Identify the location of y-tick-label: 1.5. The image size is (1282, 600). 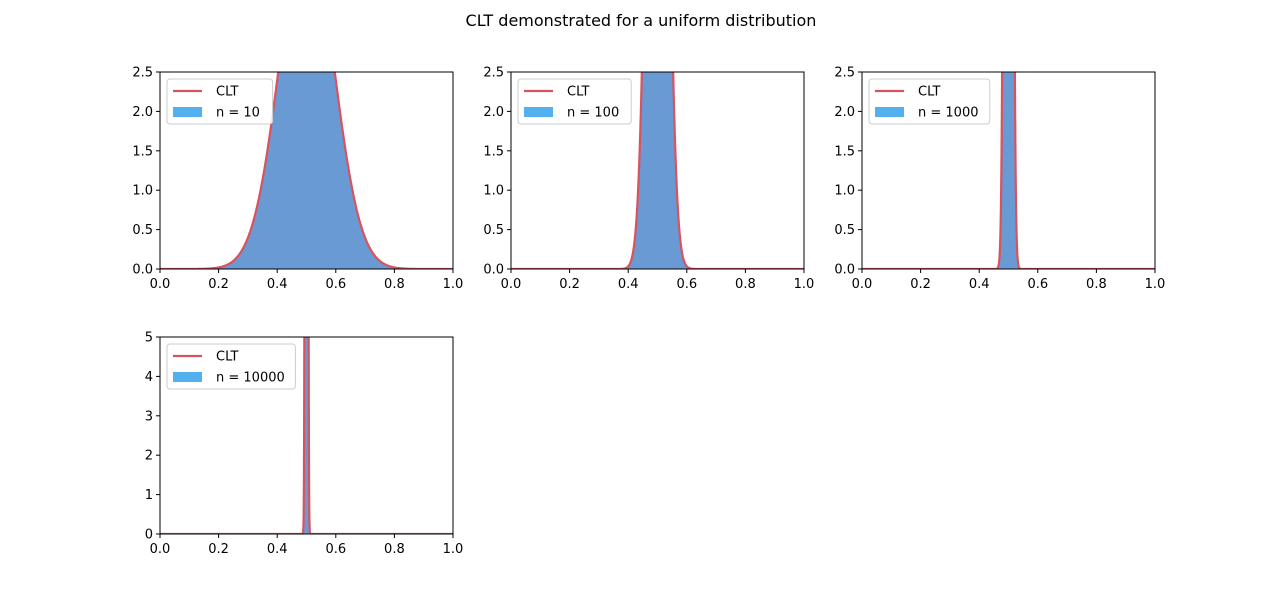
(493, 151).